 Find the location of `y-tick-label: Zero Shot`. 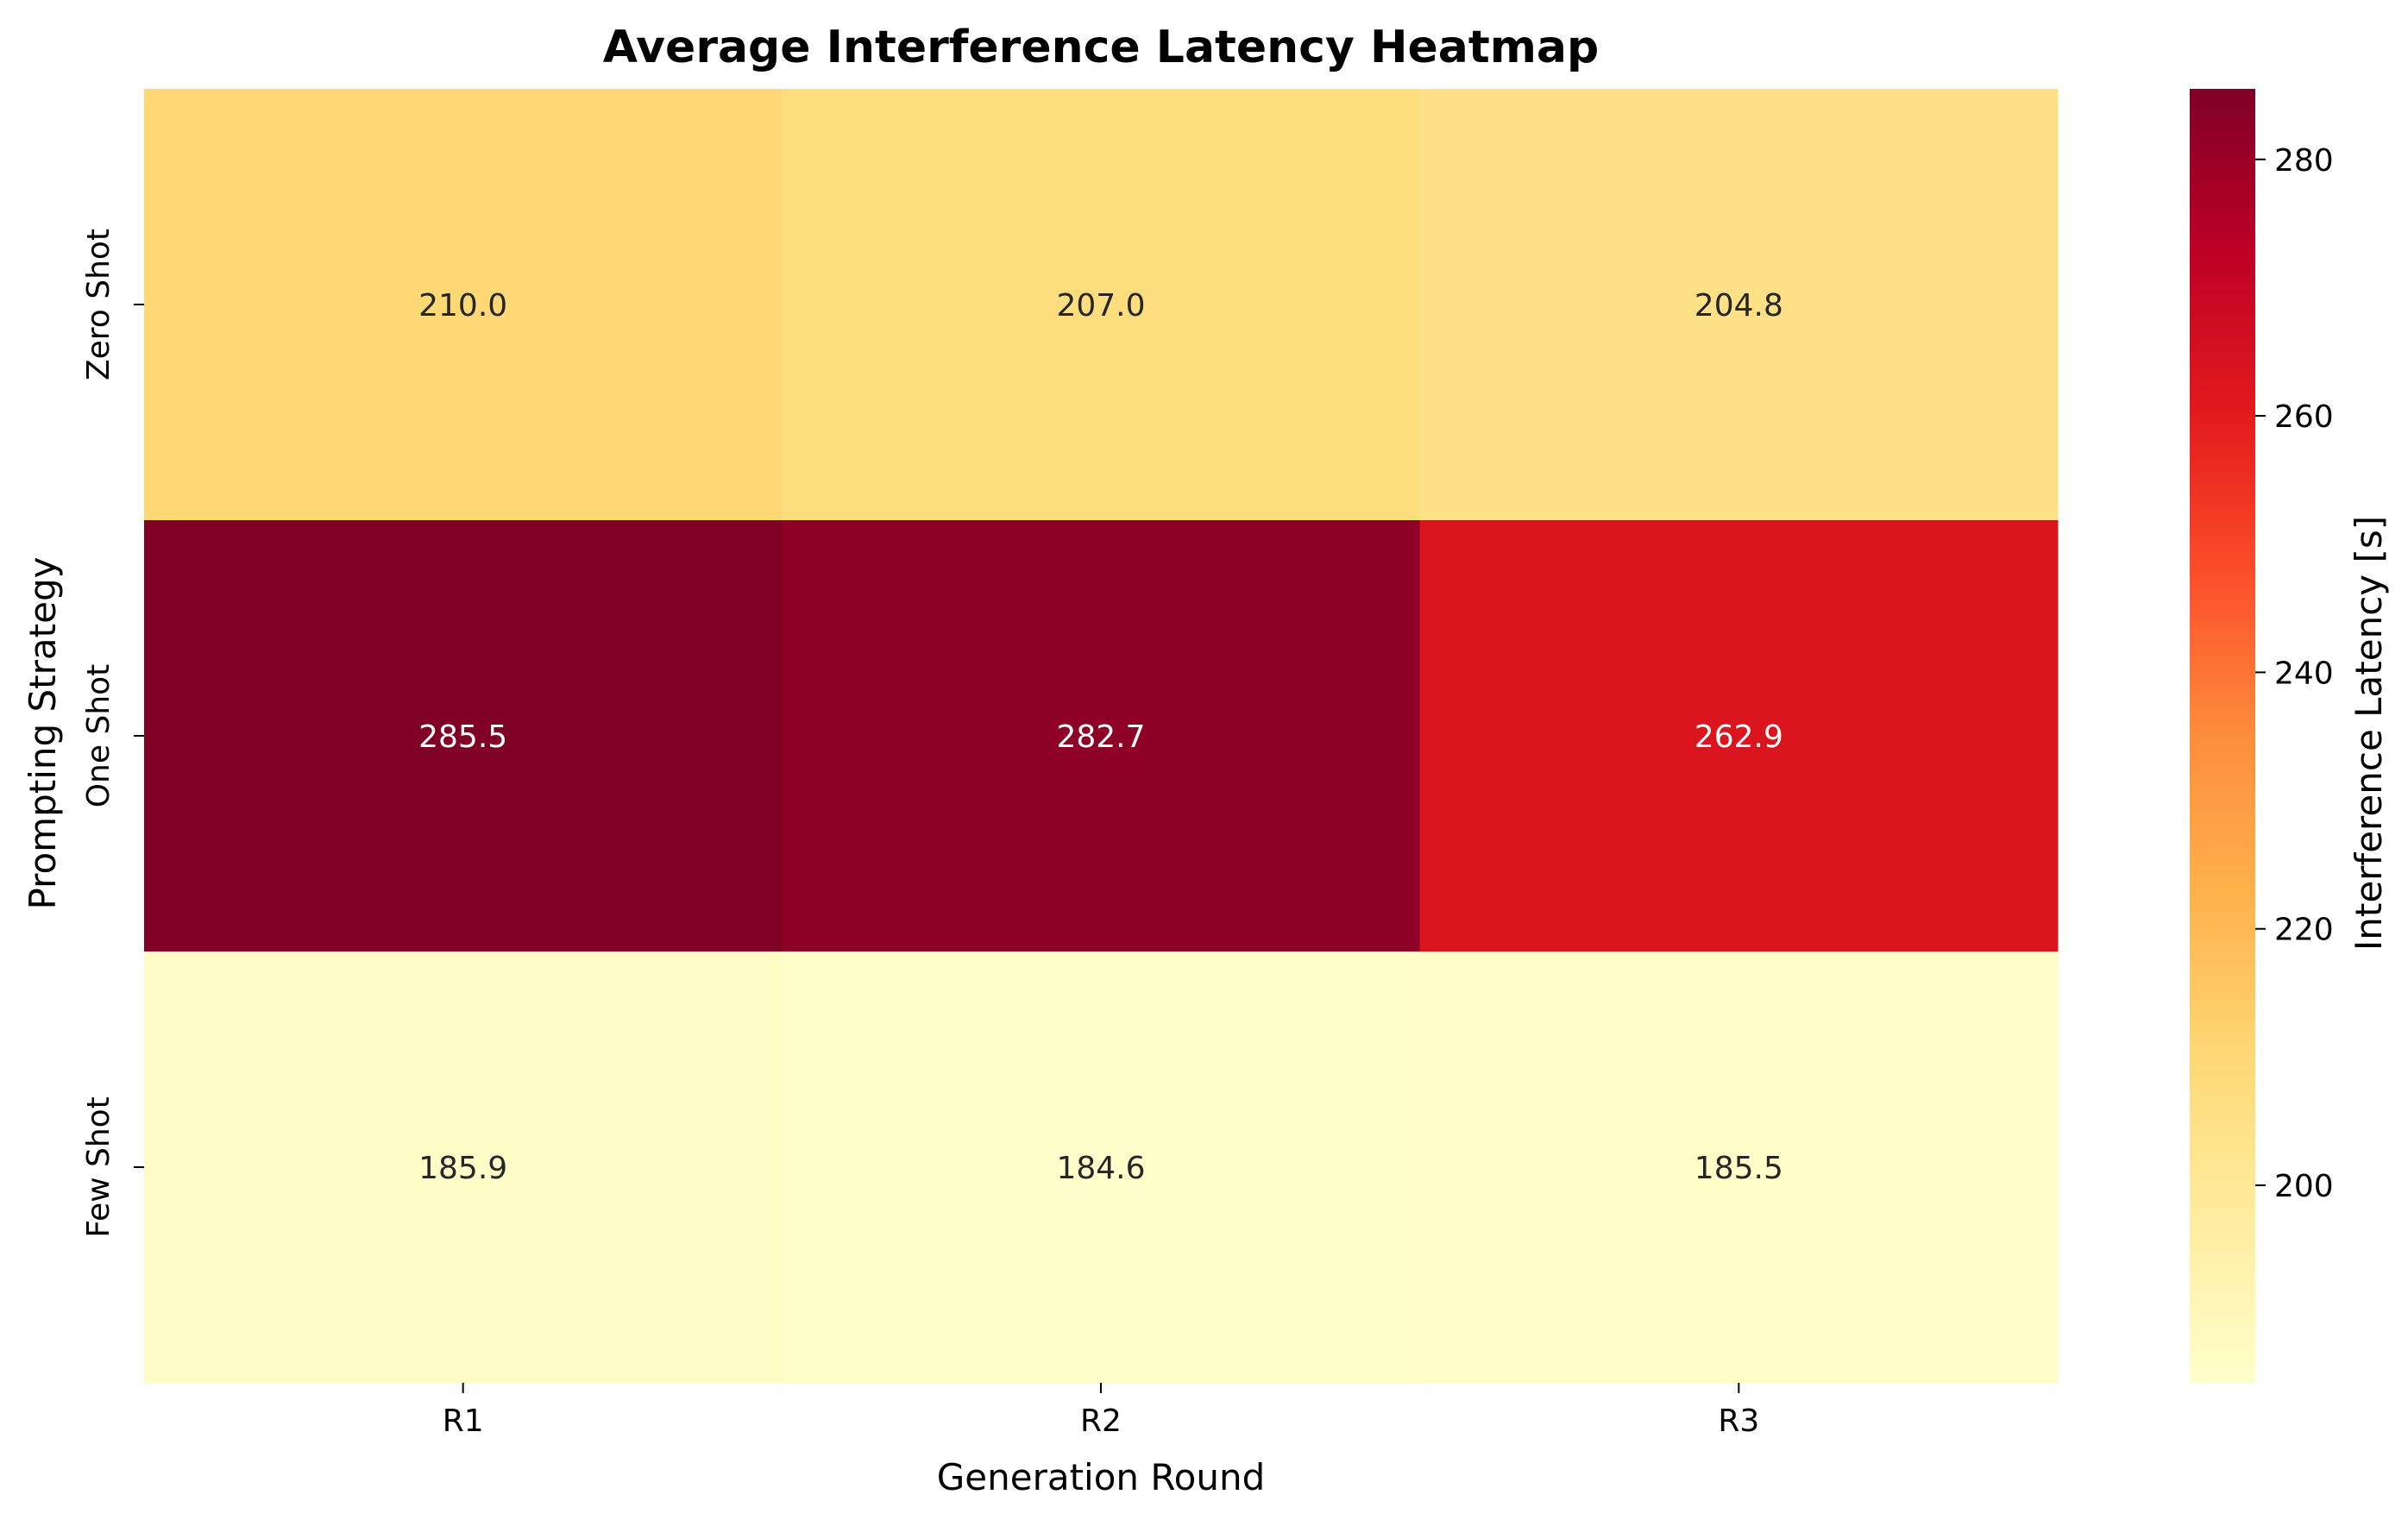

y-tick-label: Zero Shot is located at coordinates (99, 304).